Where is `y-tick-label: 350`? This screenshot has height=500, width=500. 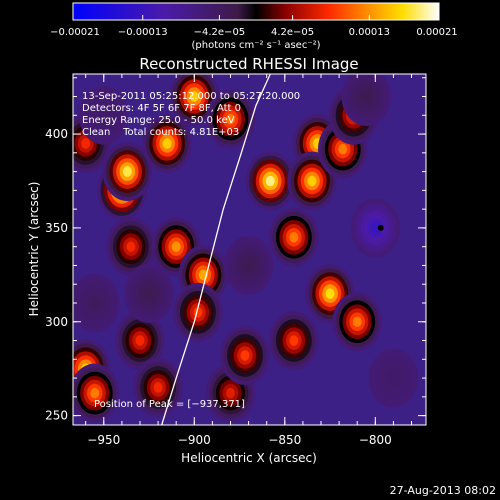 y-tick-label: 350 is located at coordinates (56, 228).